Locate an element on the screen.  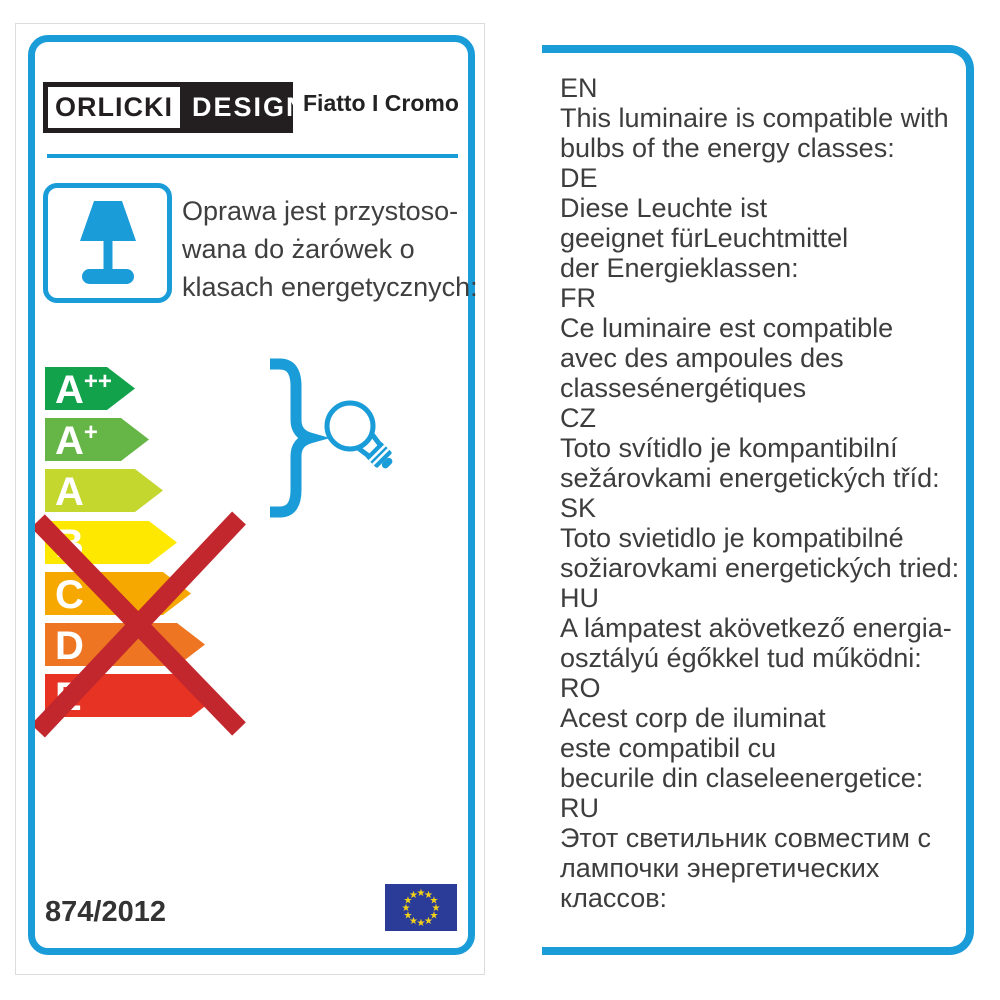
language-code: FR is located at coordinates (578, 298).